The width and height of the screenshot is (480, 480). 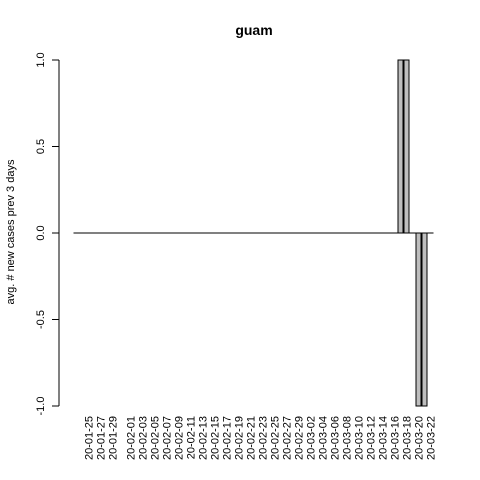 I want to click on x-tick-label: 20-01-29, so click(x=114, y=438).